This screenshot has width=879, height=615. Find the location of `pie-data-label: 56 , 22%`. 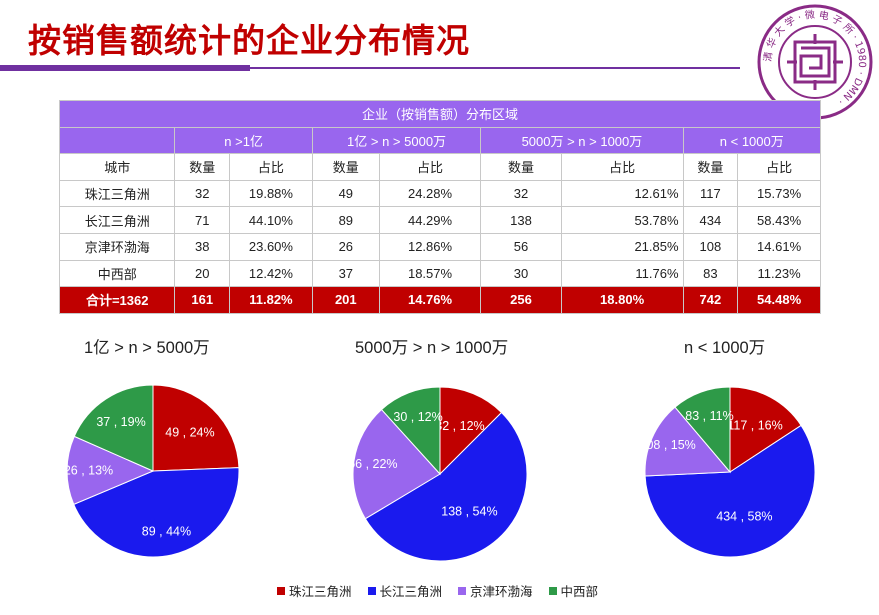

pie-data-label: 56 , 22% is located at coordinates (372, 464).